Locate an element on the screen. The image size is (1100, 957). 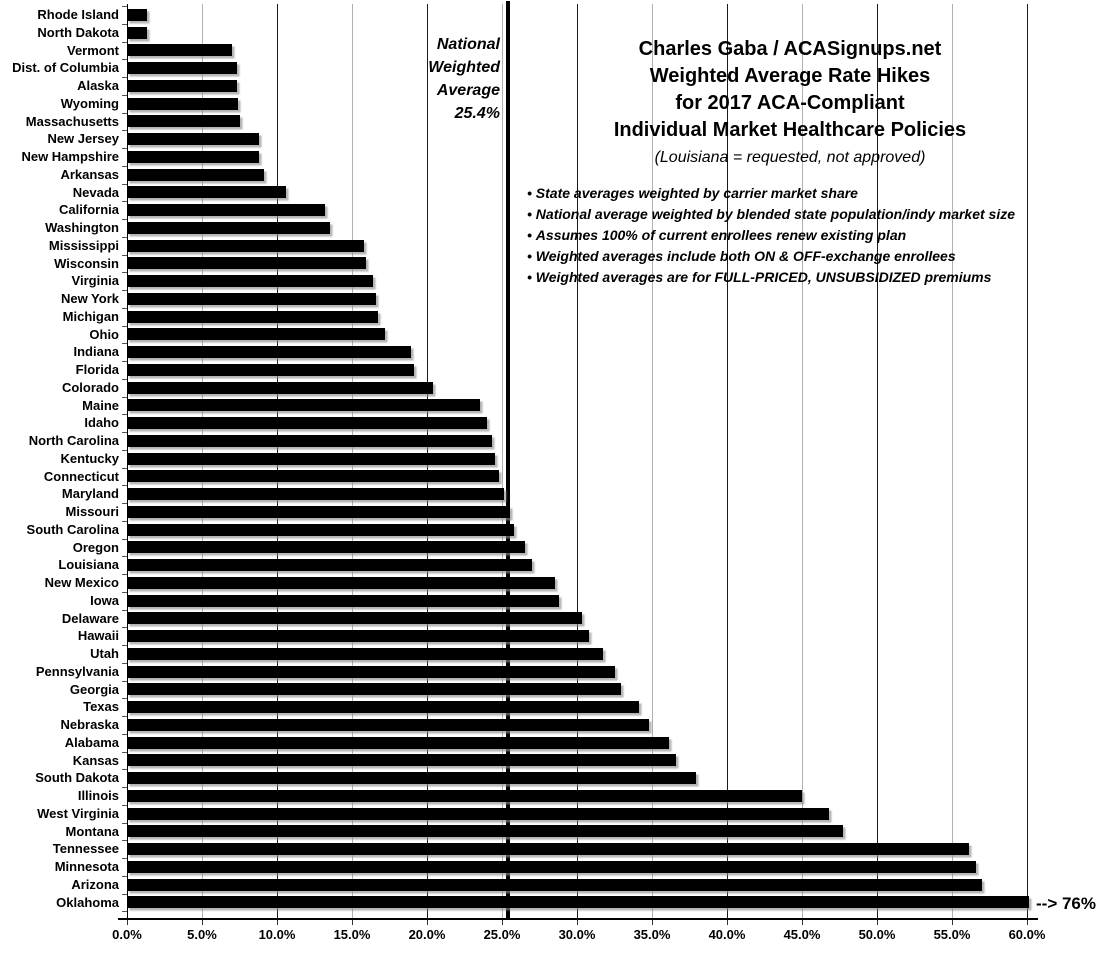
state-label: Connecticut is located at coordinates (81, 476).